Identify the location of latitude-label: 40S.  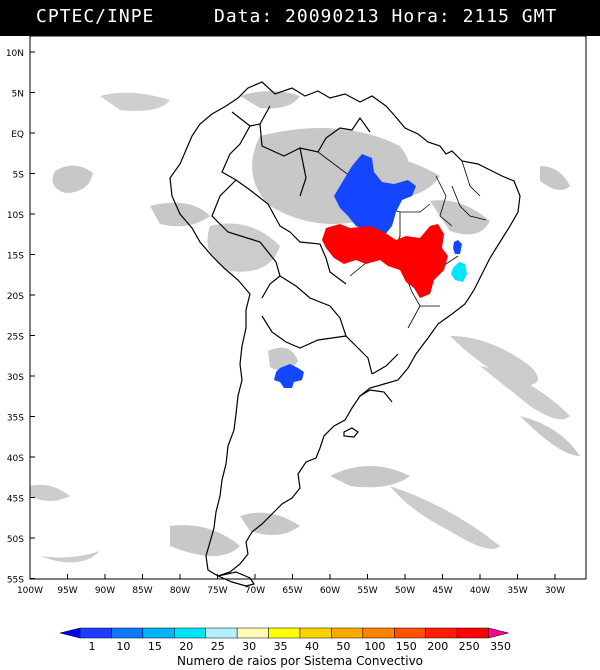
(15, 459).